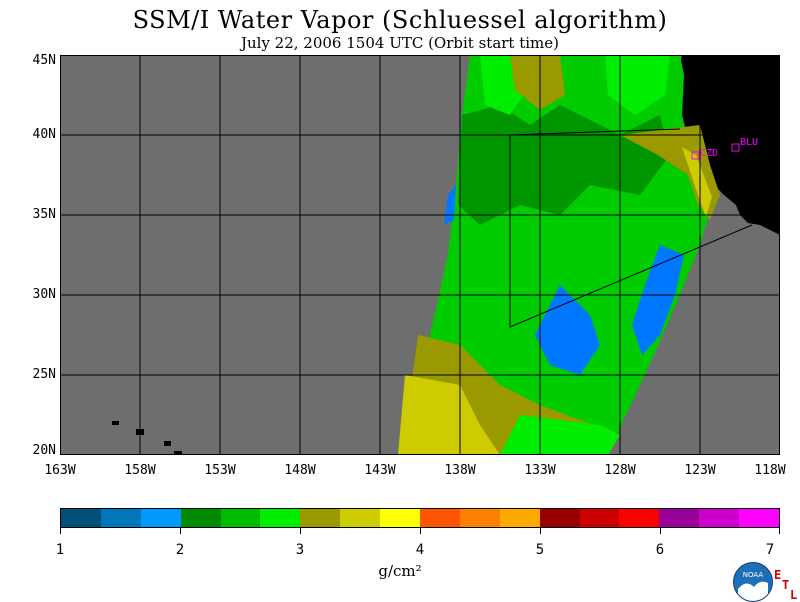 The width and height of the screenshot is (800, 602). Describe the element at coordinates (44, 214) in the screenshot. I see `lat-label-35n: 35N` at that location.